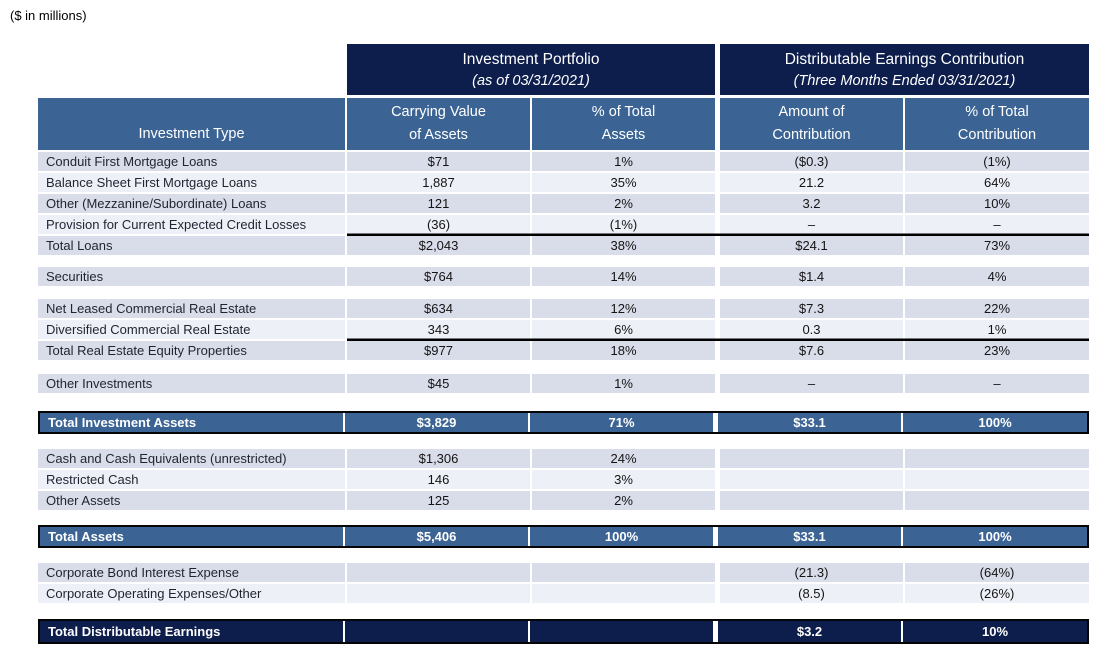 The image size is (1107, 662). I want to click on value-cell: 64%, so click(997, 182).